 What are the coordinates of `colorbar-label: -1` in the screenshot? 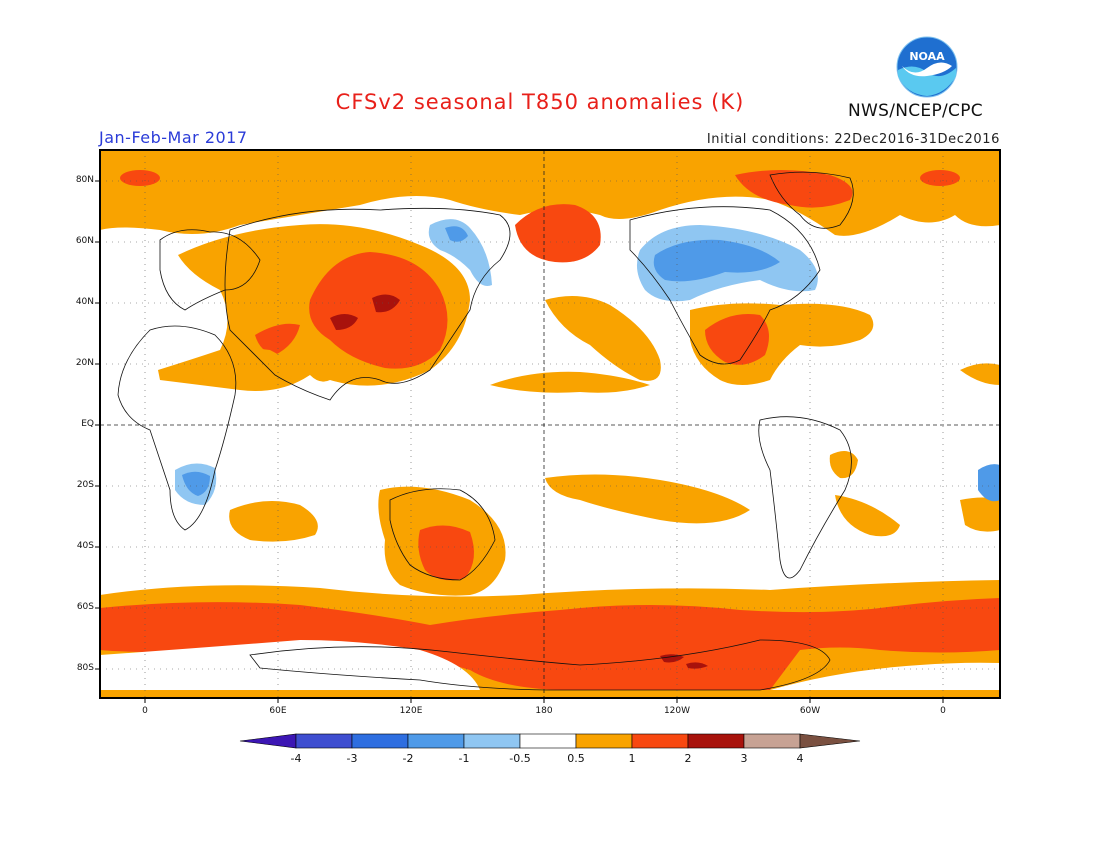 It's located at (464, 758).